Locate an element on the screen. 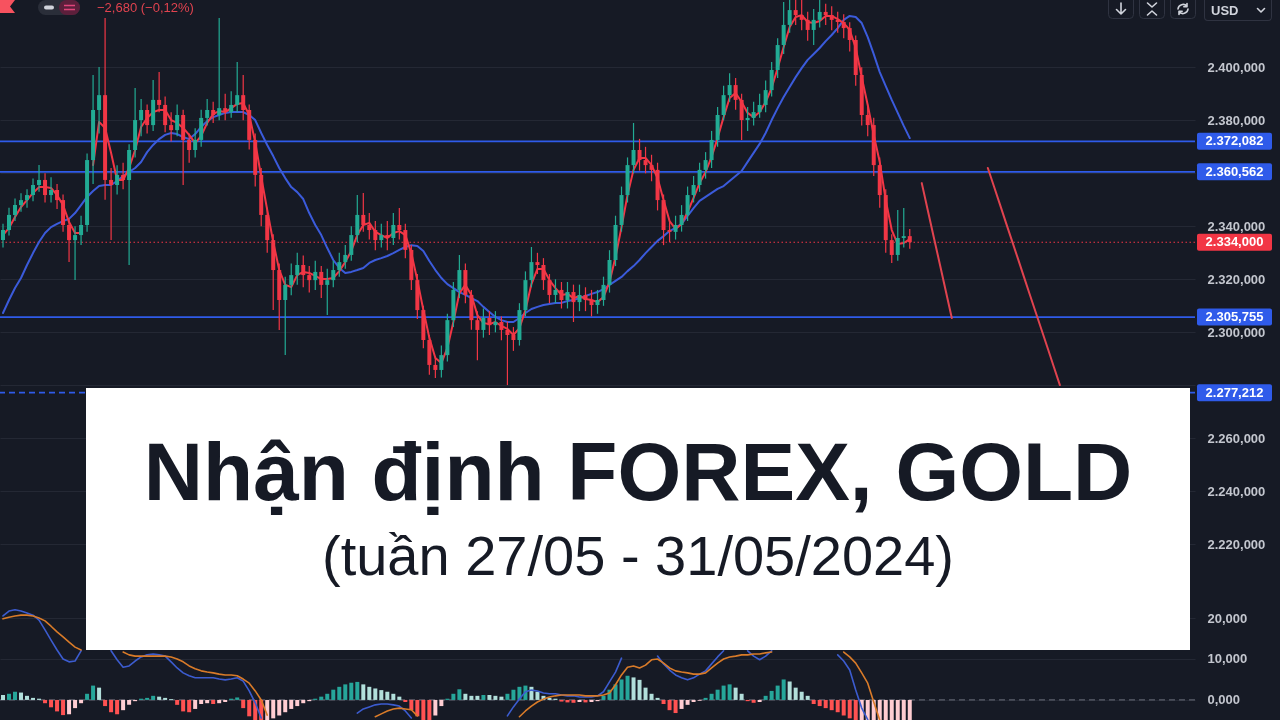 This screenshot has height=720, width=1280. y-tick-label: 2.260,000 is located at coordinates (1236, 438).